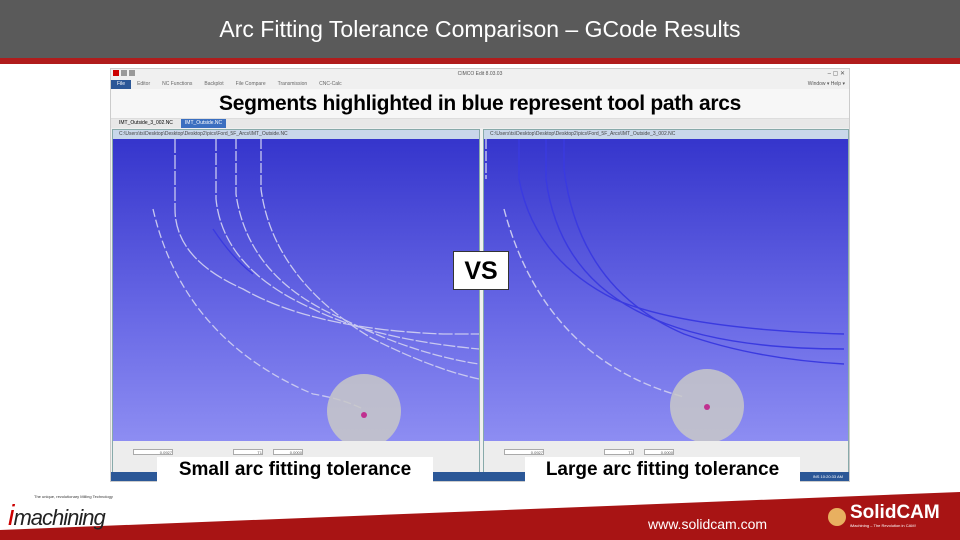 The width and height of the screenshot is (960, 540). What do you see at coordinates (481, 270) in the screenshot?
I see `vs-label: VS` at bounding box center [481, 270].